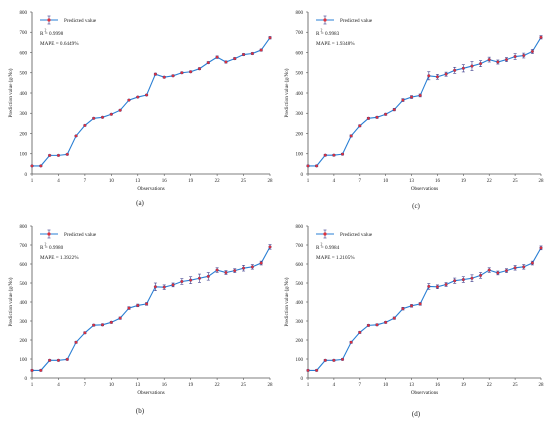  I want to click on r-squared-superscript: 2, so click(322, 31).